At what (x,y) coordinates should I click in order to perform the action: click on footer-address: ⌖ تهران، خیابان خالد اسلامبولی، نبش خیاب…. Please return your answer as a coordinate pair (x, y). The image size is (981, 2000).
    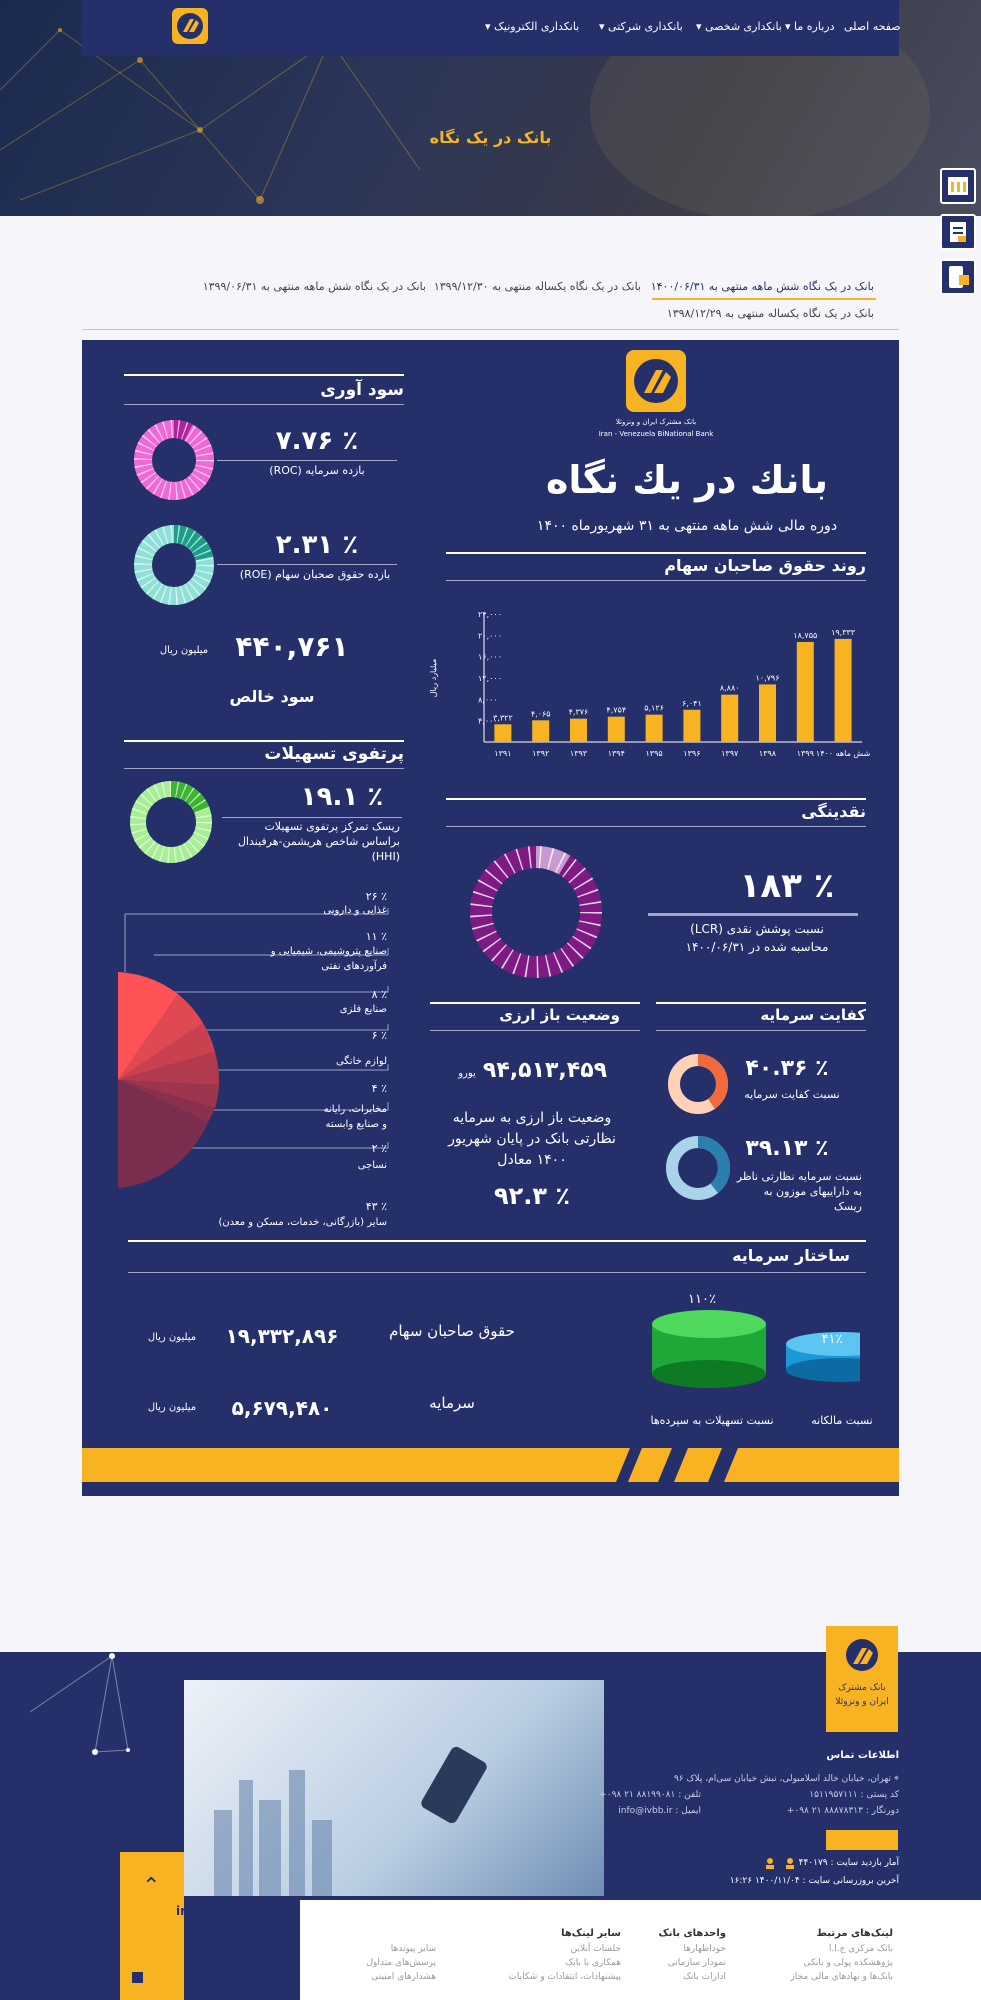
    Looking at the image, I should click on (786, 1779).